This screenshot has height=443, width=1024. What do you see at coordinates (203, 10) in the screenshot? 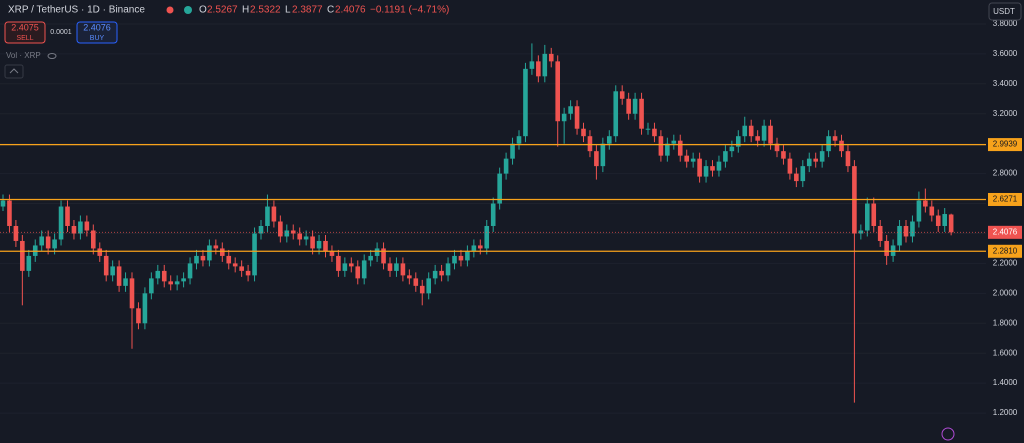
I see `open-label: O` at bounding box center [203, 10].